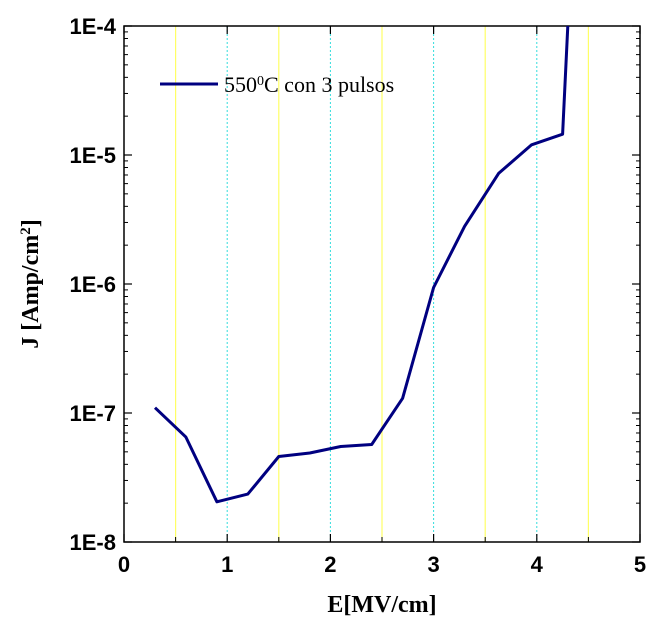 The width and height of the screenshot is (648, 619). Describe the element at coordinates (433, 564) in the screenshot. I see `x-tick-label: 3` at that location.